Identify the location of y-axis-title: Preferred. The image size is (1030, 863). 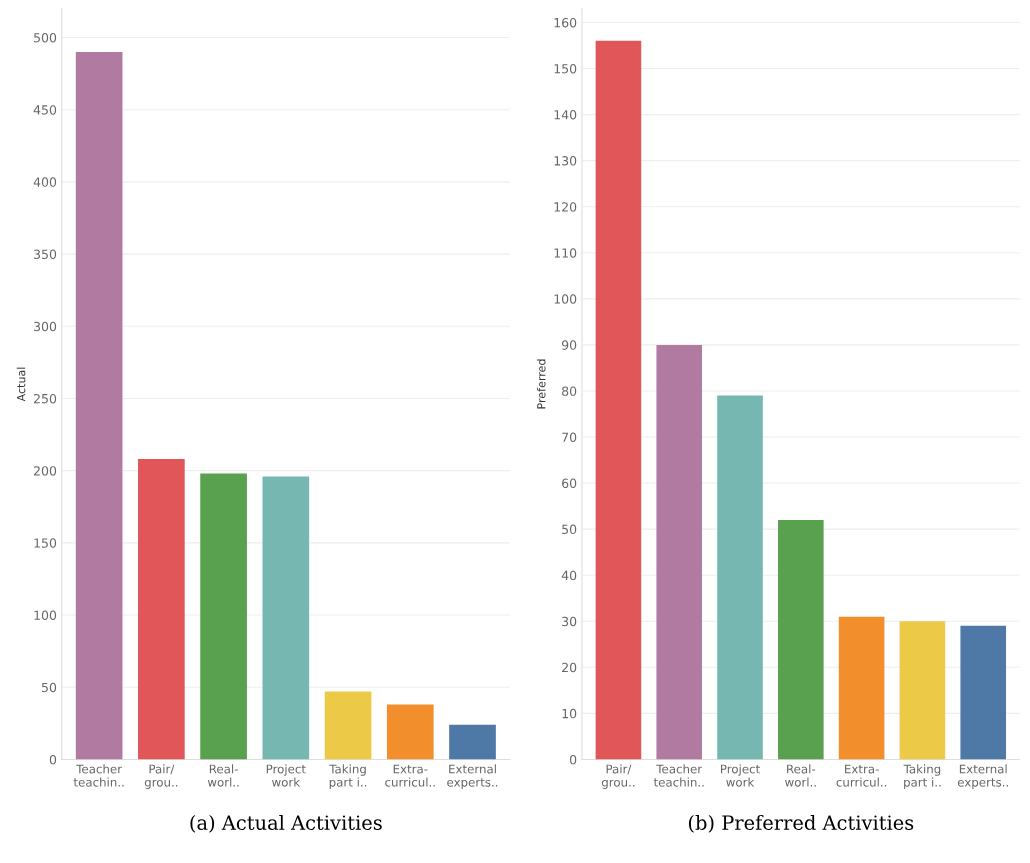
(541, 384).